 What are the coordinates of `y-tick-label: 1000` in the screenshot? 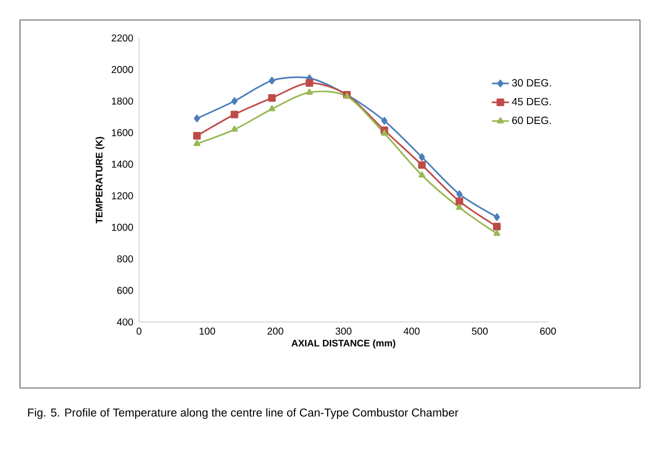 It's located at (122, 227).